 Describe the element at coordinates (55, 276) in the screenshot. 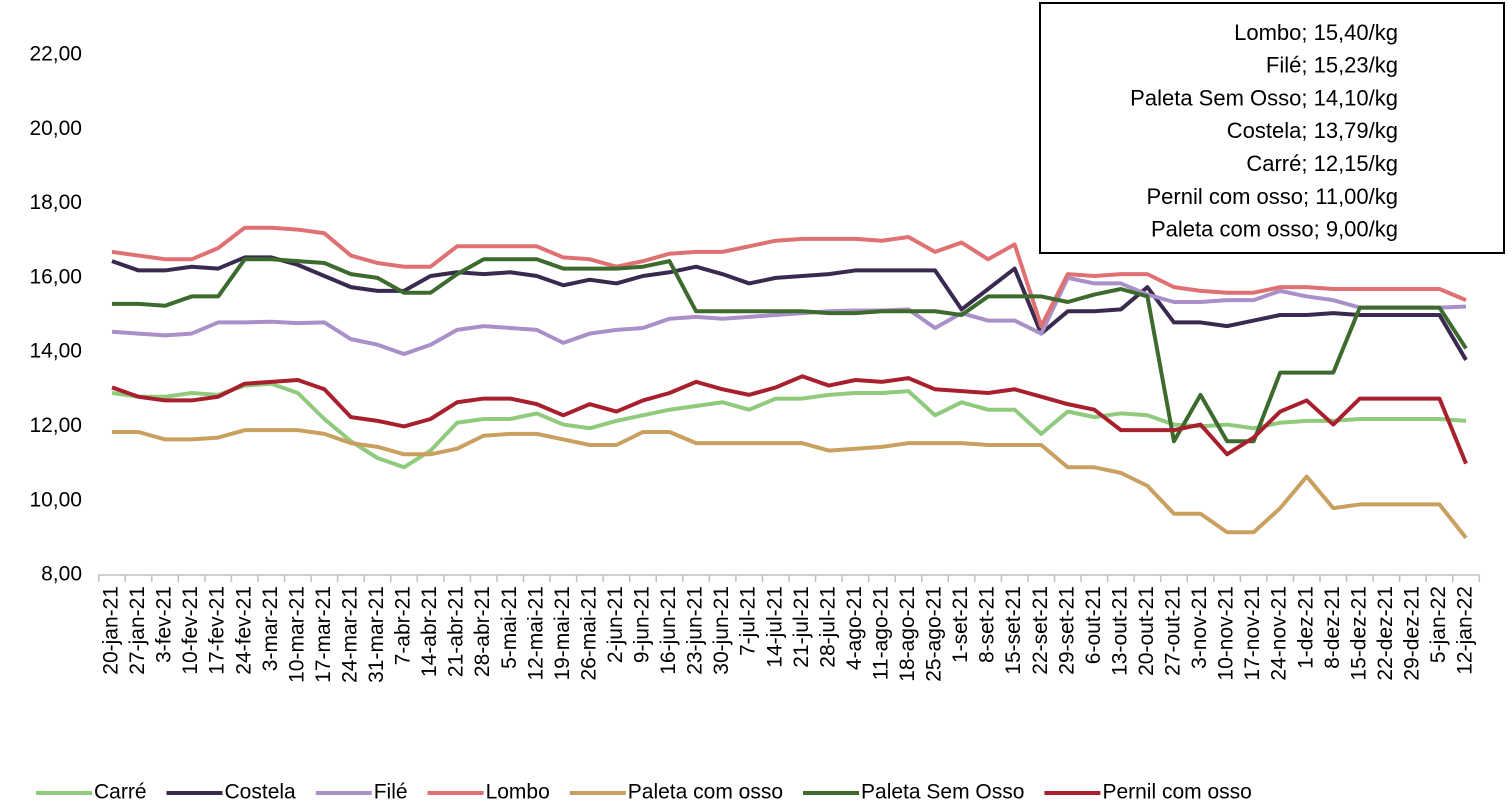

I see `y-tick-label: 16,00` at that location.